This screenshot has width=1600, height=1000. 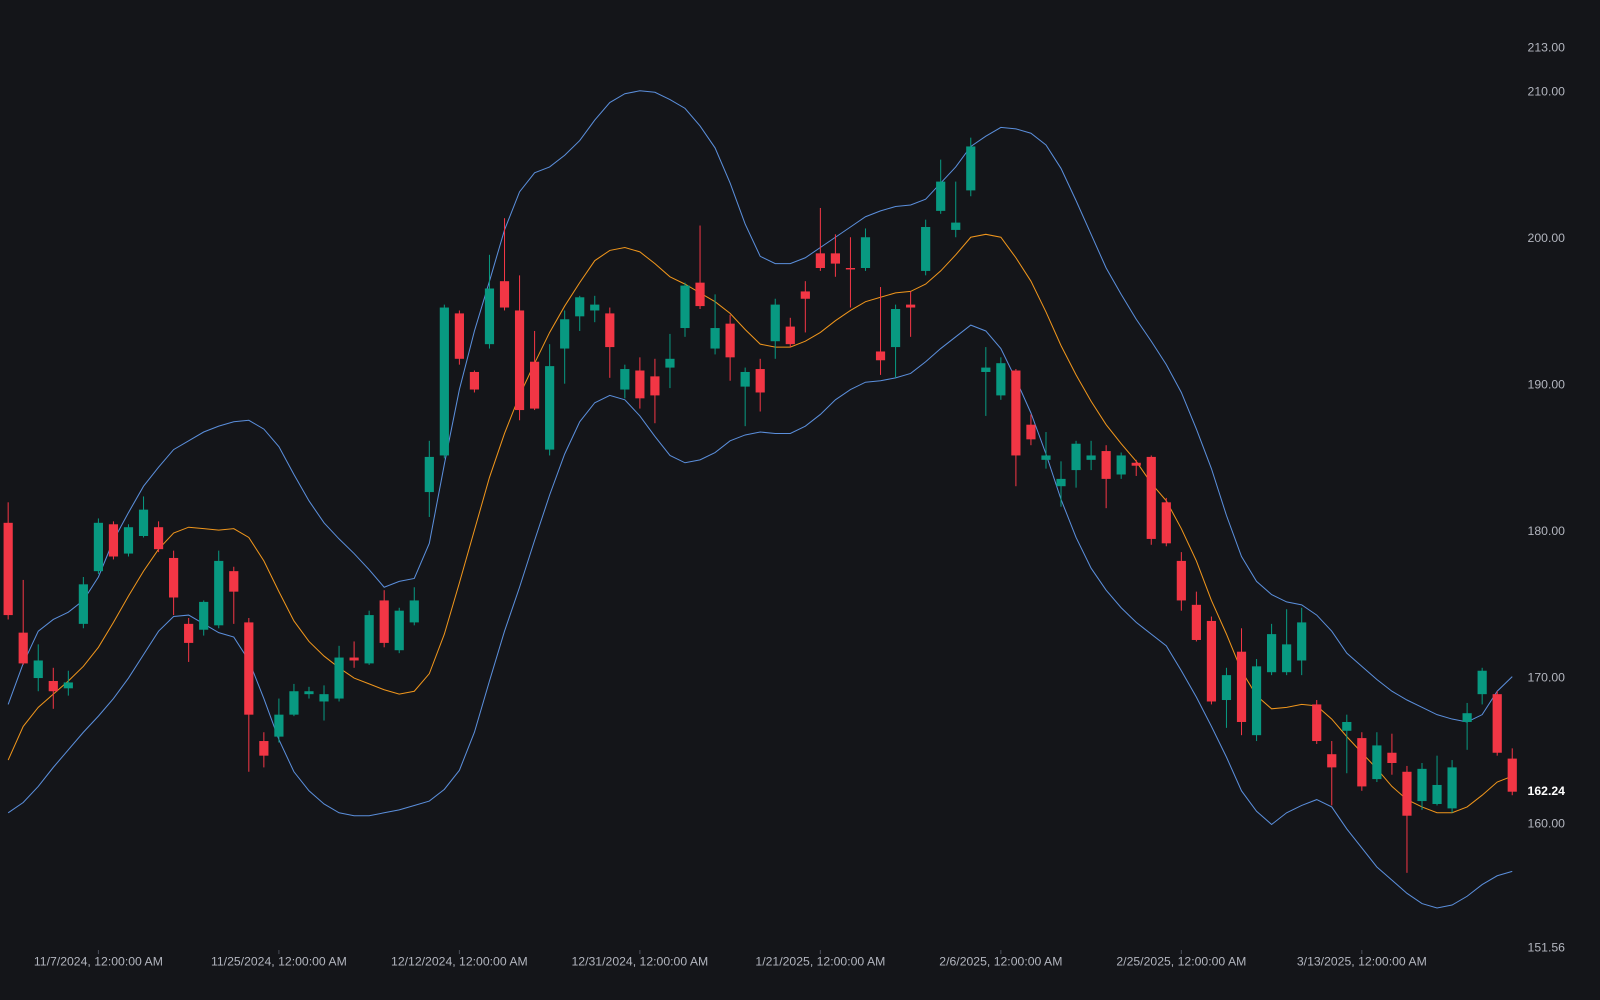 What do you see at coordinates (1547, 91) in the screenshot?
I see `y-tick-label: 210.00` at bounding box center [1547, 91].